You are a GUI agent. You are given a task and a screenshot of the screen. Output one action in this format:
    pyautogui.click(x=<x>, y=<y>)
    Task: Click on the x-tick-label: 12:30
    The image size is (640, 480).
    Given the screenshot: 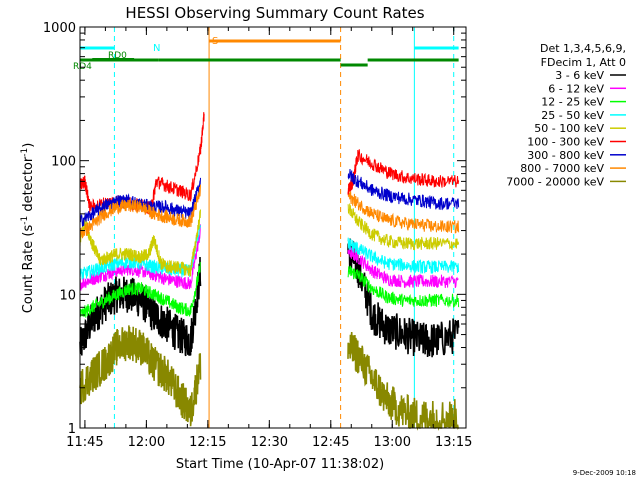 What is the action you would take?
    pyautogui.click(x=269, y=442)
    